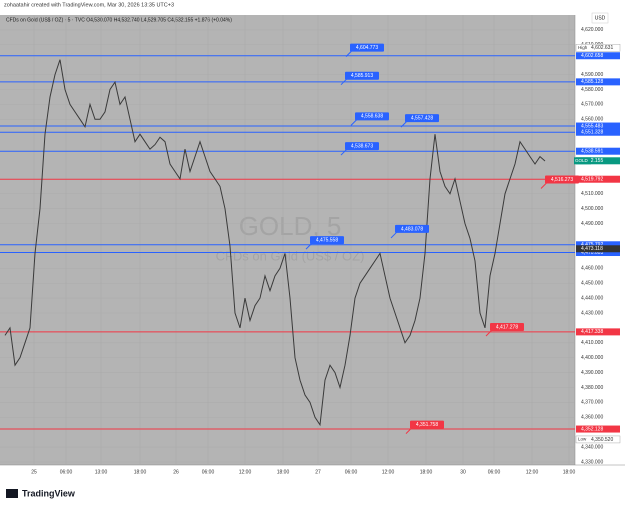  I want to click on price-tag-label: 4,538.591, so click(592, 152).